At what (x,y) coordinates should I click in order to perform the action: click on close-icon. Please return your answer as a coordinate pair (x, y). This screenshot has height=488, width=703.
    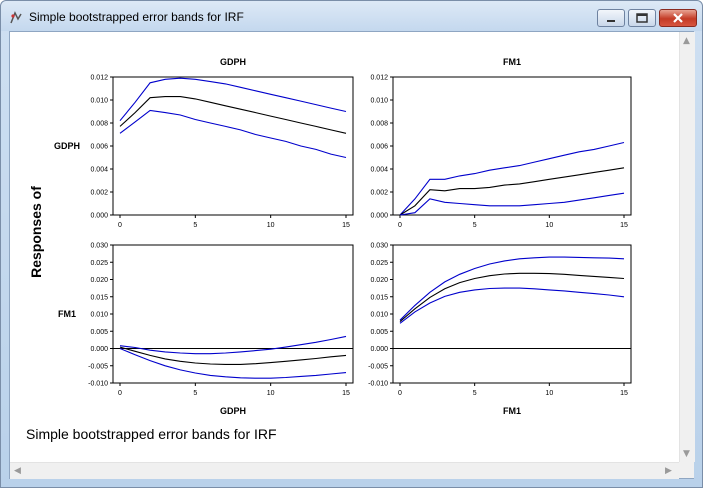
    Looking at the image, I should click on (678, 18).